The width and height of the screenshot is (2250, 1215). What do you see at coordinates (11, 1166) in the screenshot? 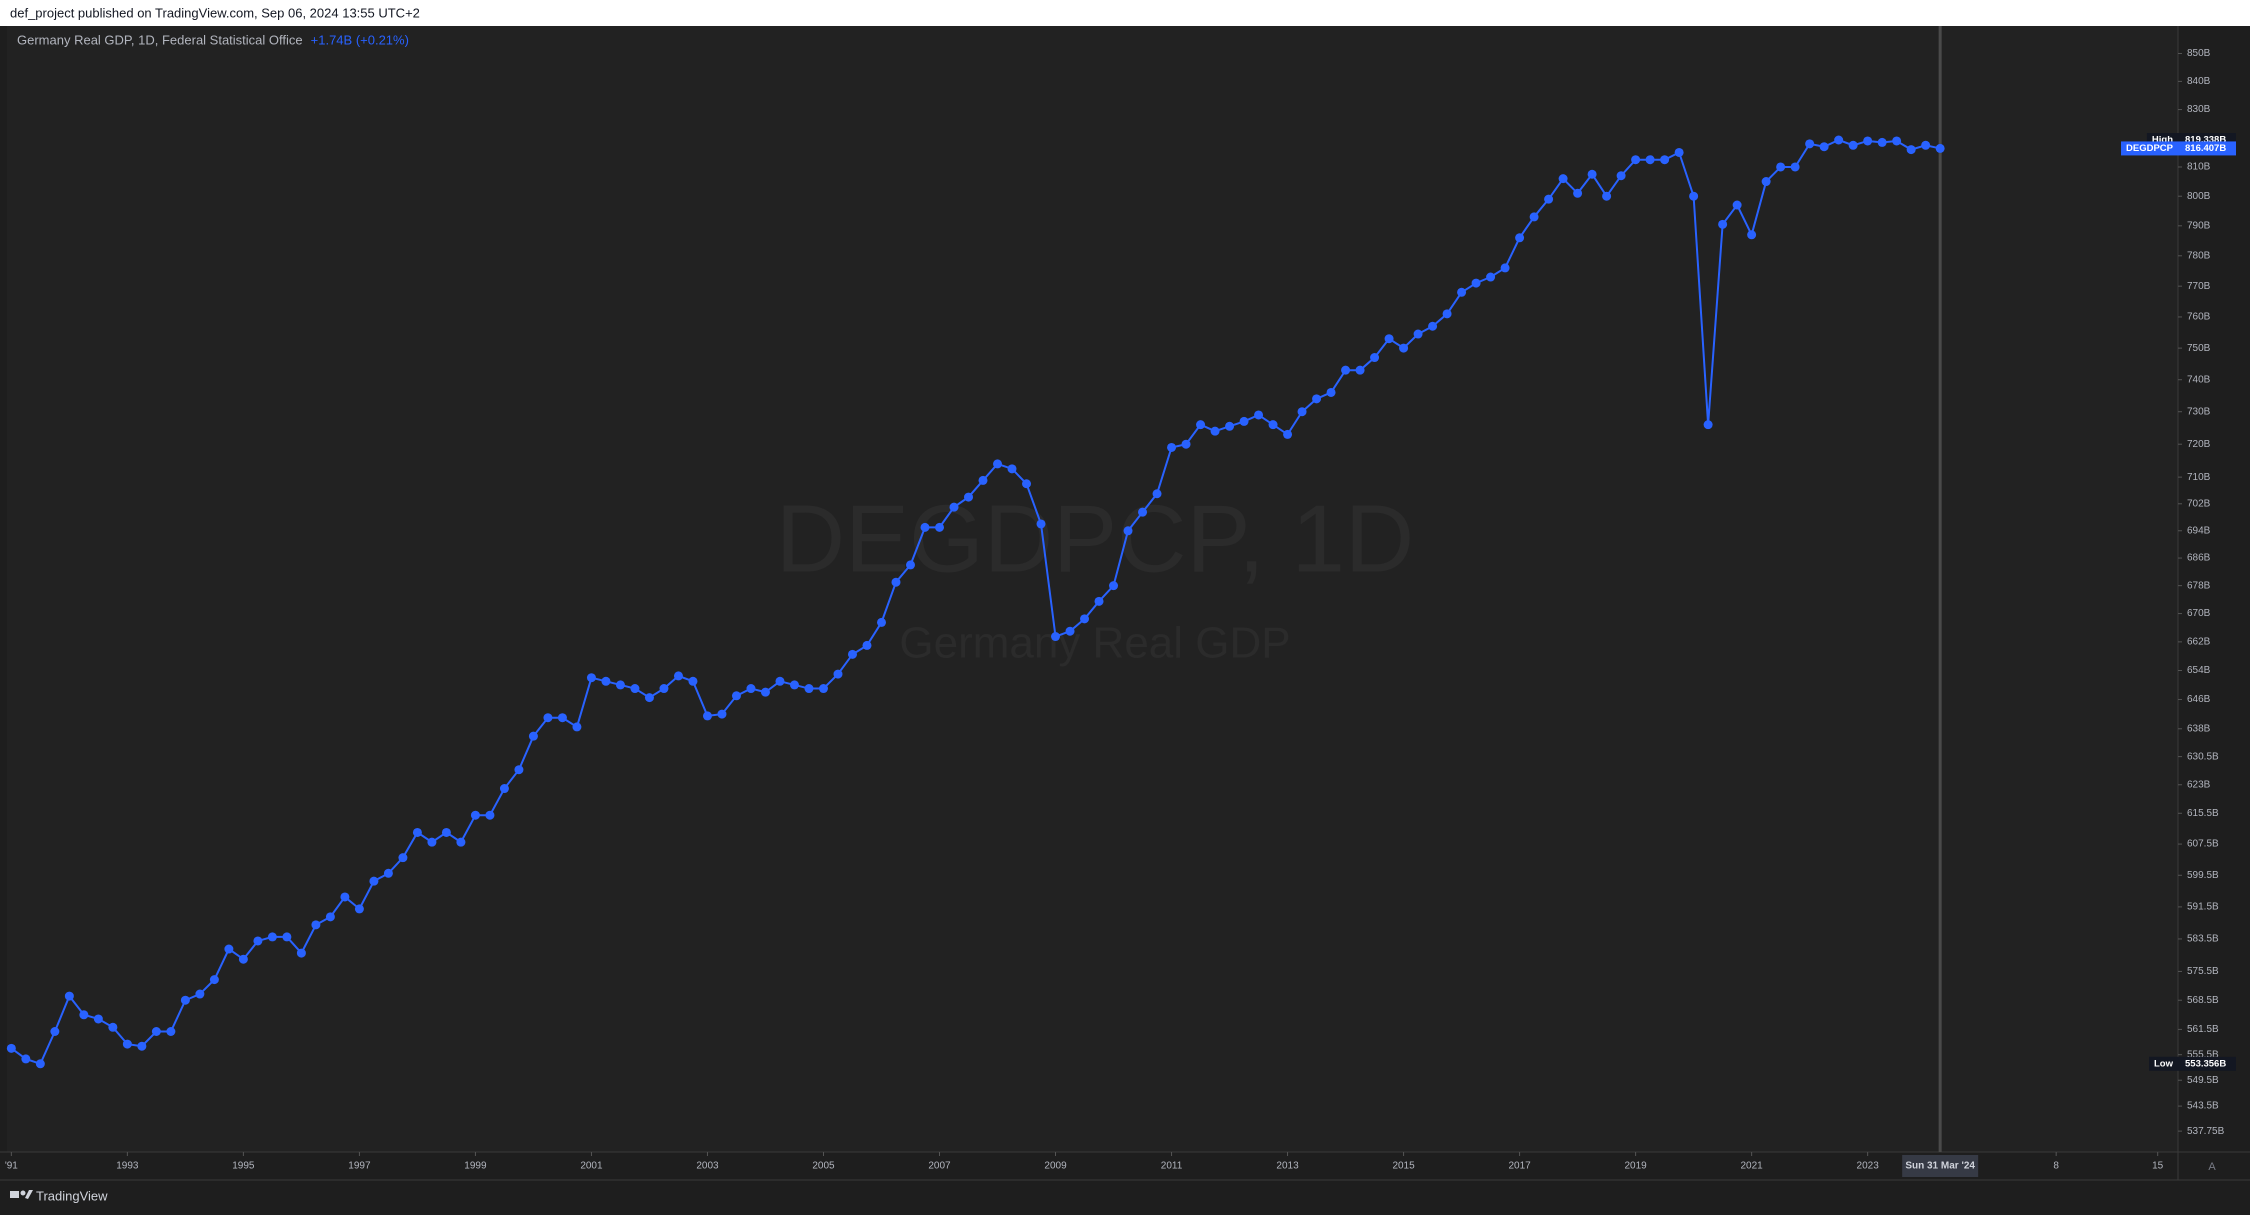
I see `x-tick-label: '91` at bounding box center [11, 1166].